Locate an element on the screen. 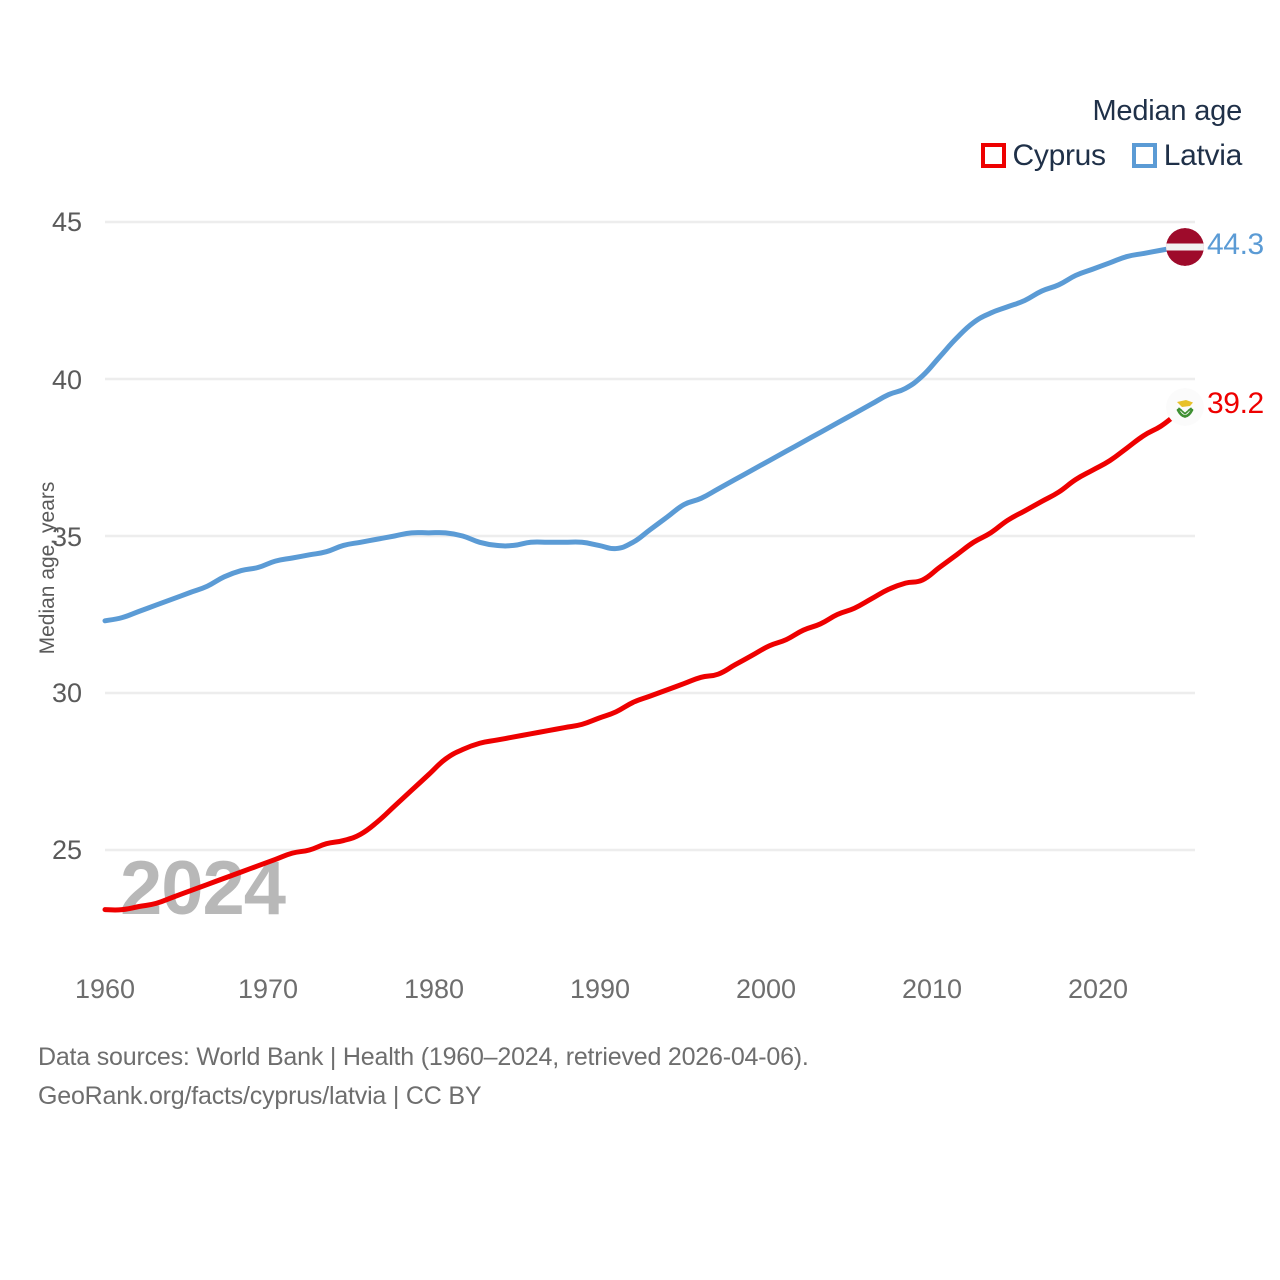 The width and height of the screenshot is (1280, 1280). y-tick-label: 40 is located at coordinates (66, 380).